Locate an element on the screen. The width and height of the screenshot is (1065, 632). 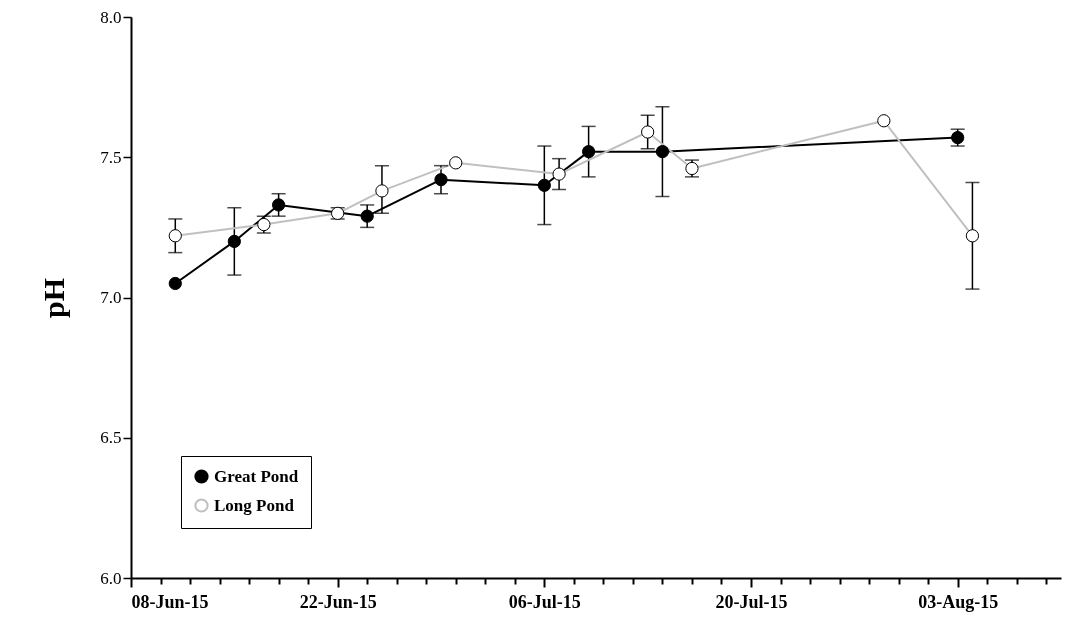
x-tick-label: 20-Jul-15 is located at coordinates (751, 601).